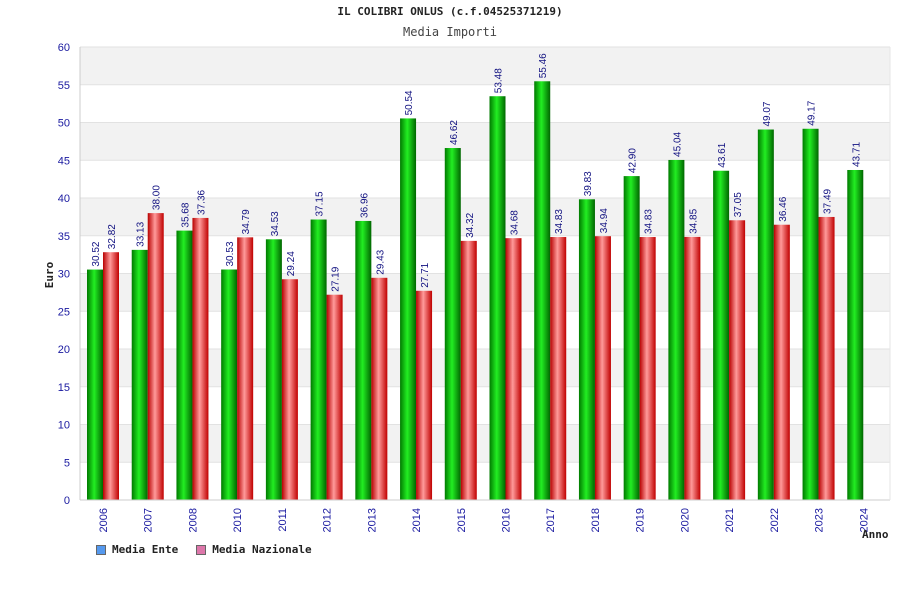  I want to click on data-label-media-ente: 43.61, so click(722, 154).